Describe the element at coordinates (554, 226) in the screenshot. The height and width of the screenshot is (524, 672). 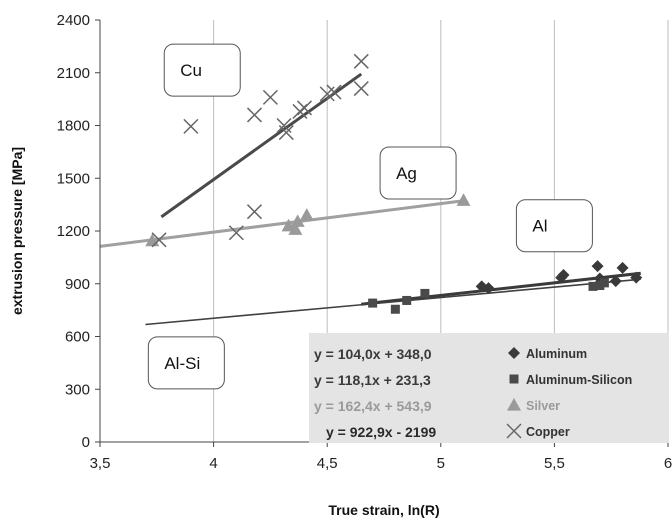
I see `label-box-al` at that location.